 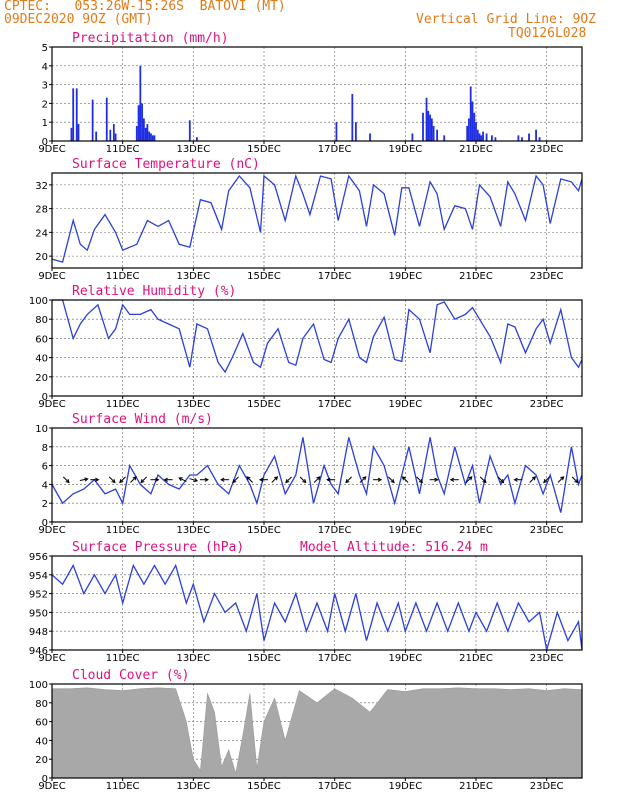 What do you see at coordinates (193, 404) in the screenshot?
I see `rh-xtick-label: 13DEC` at bounding box center [193, 404].